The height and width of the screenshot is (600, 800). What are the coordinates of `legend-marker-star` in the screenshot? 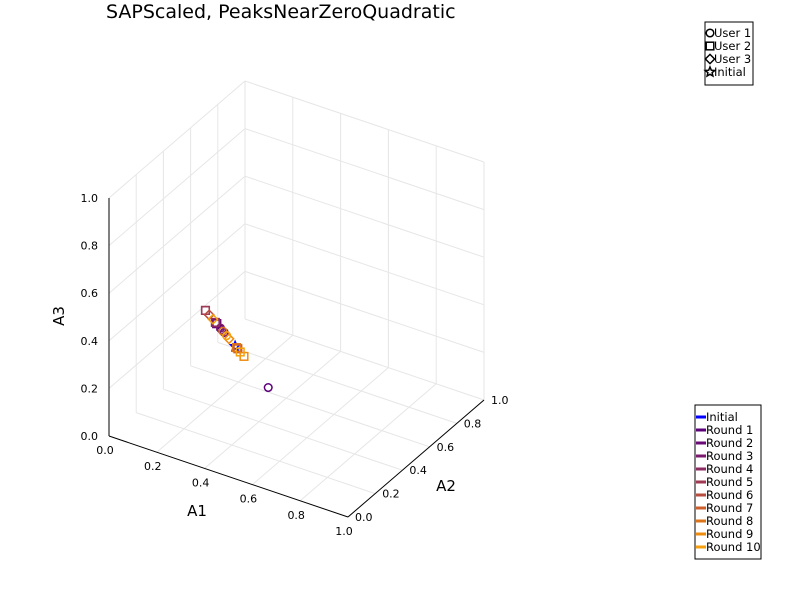 It's located at (710, 71).